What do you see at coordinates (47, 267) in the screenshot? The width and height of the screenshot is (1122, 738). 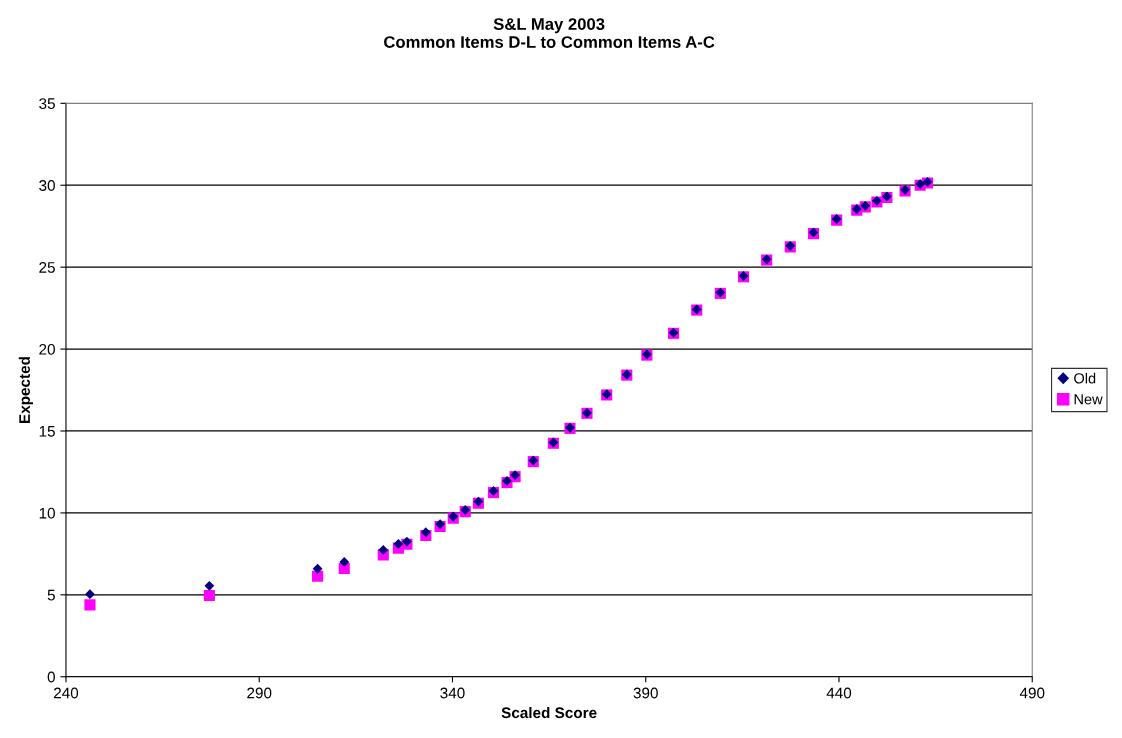 I see `y-tick-label: 25` at bounding box center [47, 267].